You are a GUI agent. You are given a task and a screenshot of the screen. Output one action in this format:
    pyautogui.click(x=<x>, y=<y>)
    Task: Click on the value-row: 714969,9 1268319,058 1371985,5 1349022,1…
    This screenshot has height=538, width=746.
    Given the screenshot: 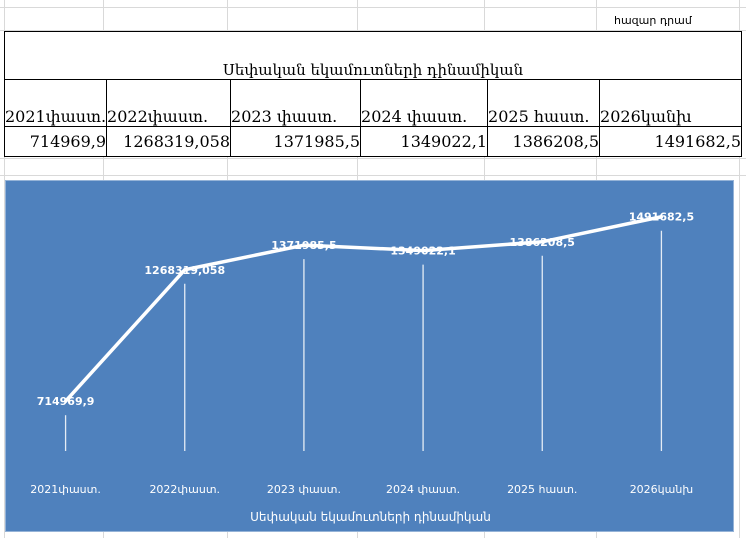 What is the action you would take?
    pyautogui.click(x=373, y=141)
    